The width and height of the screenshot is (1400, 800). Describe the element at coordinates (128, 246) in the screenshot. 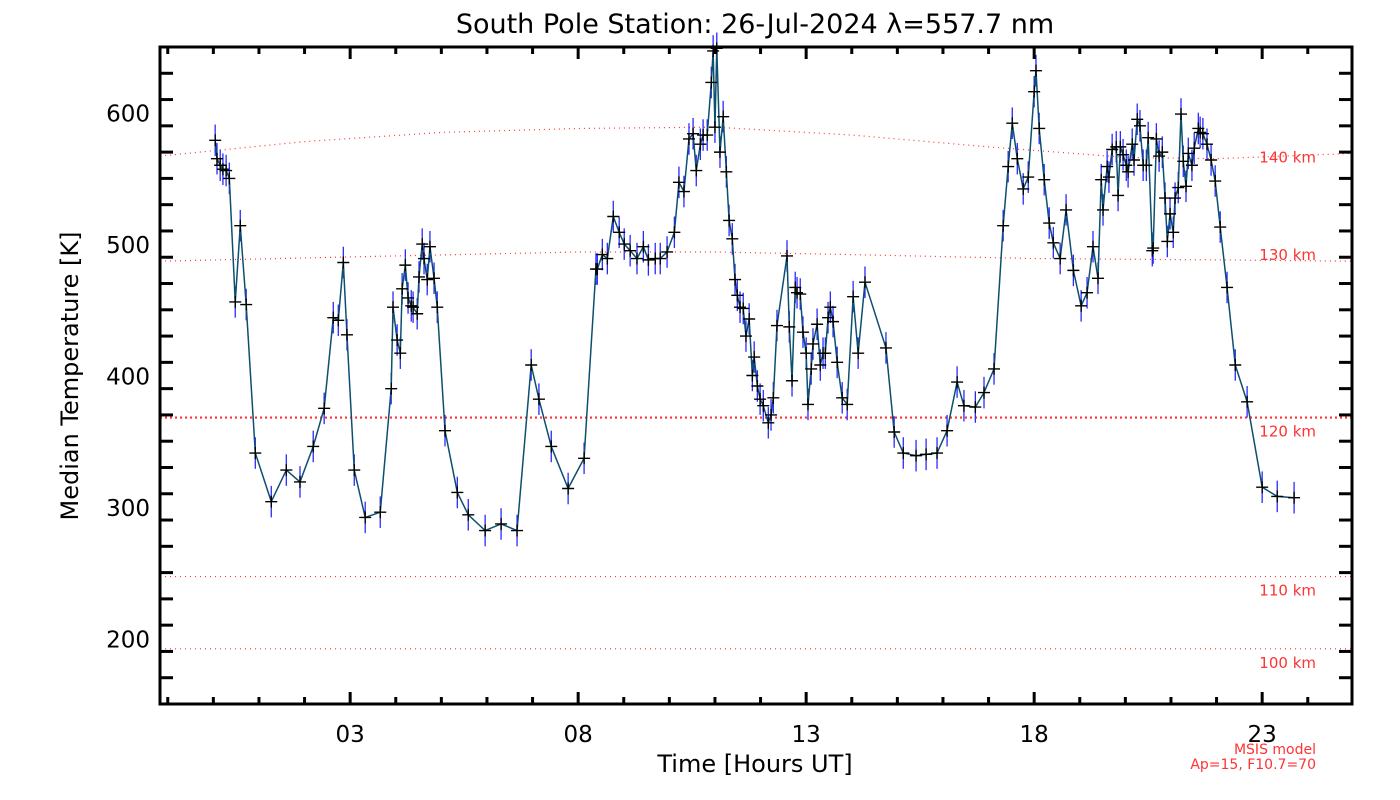

I see `y-tick-label: 500` at that location.